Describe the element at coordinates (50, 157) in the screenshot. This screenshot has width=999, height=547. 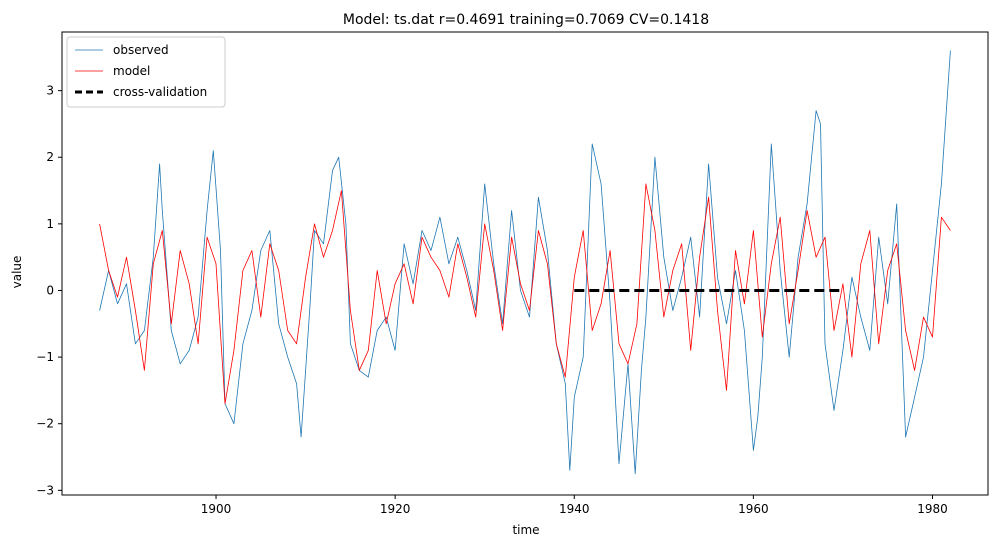
I see `y-tick-label: 2` at that location.